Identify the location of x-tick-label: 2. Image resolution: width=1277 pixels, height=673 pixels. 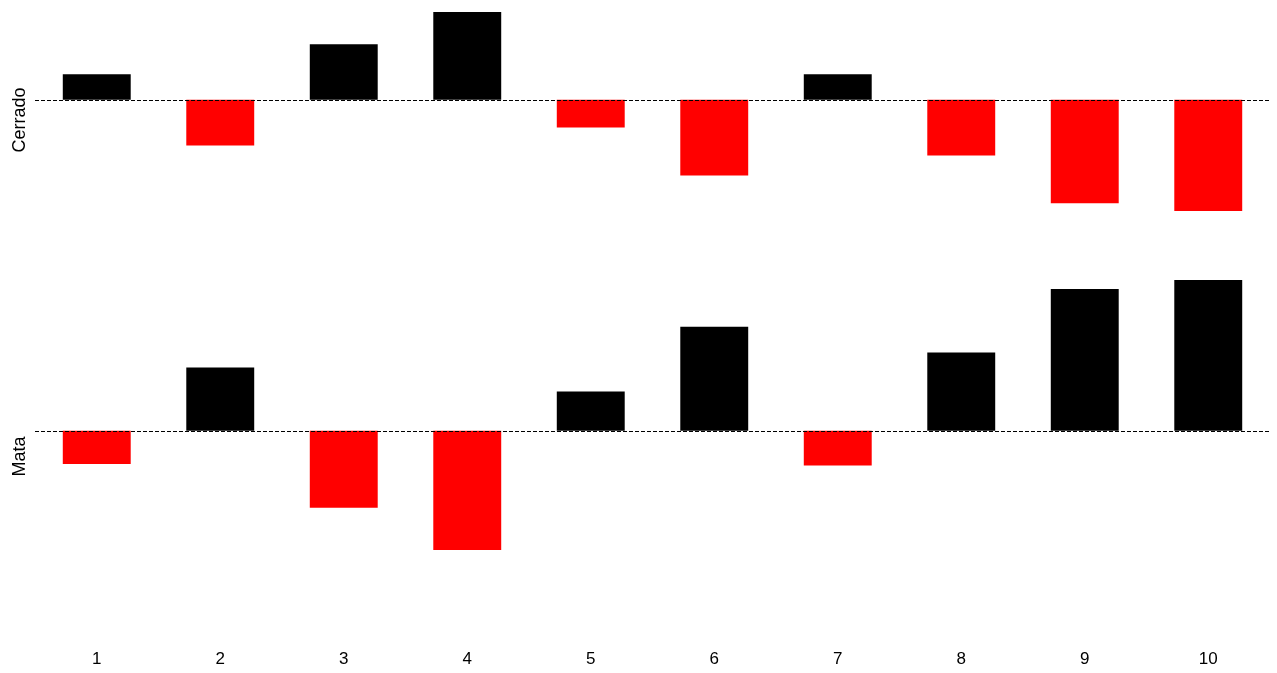
(220, 658).